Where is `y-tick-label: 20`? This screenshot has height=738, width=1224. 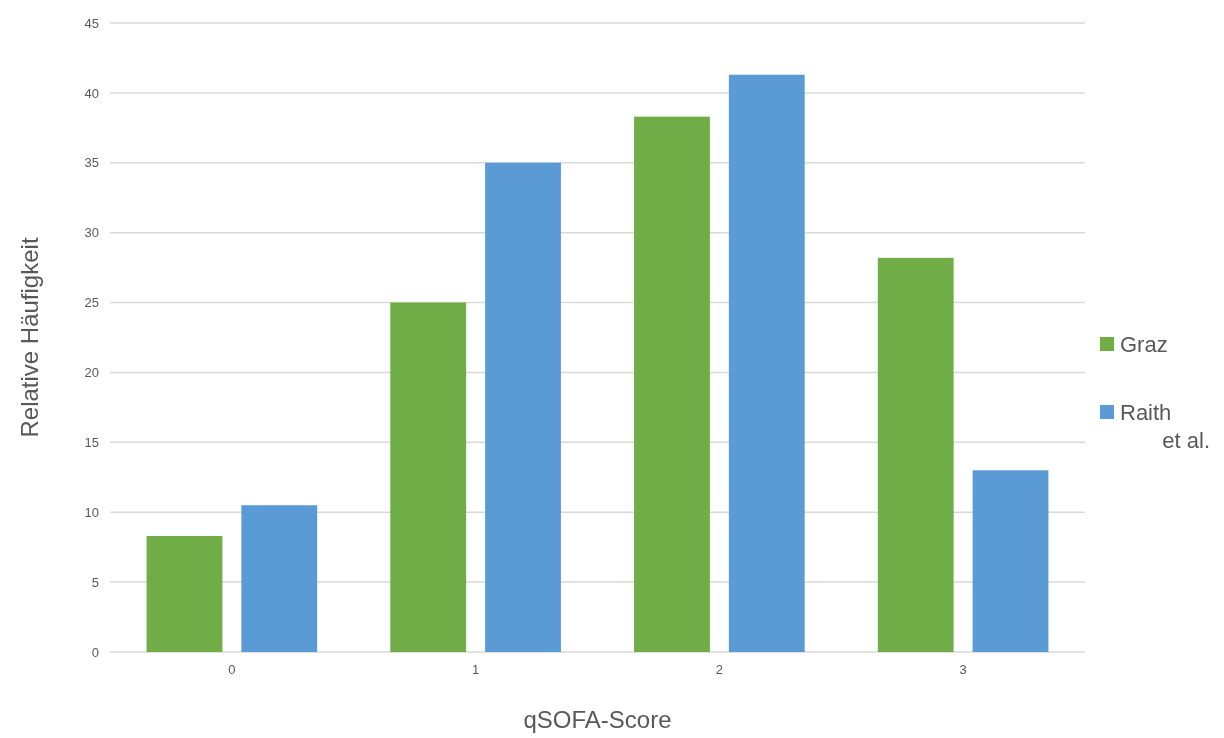 y-tick-label: 20 is located at coordinates (91, 373).